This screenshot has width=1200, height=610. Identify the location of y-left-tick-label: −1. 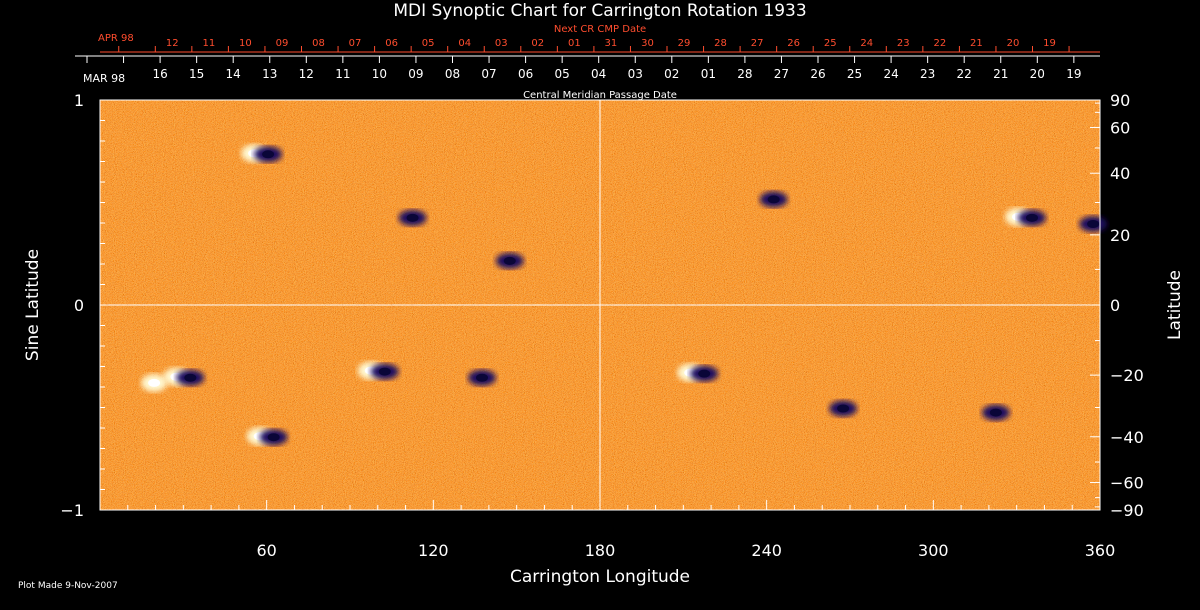
(72, 510).